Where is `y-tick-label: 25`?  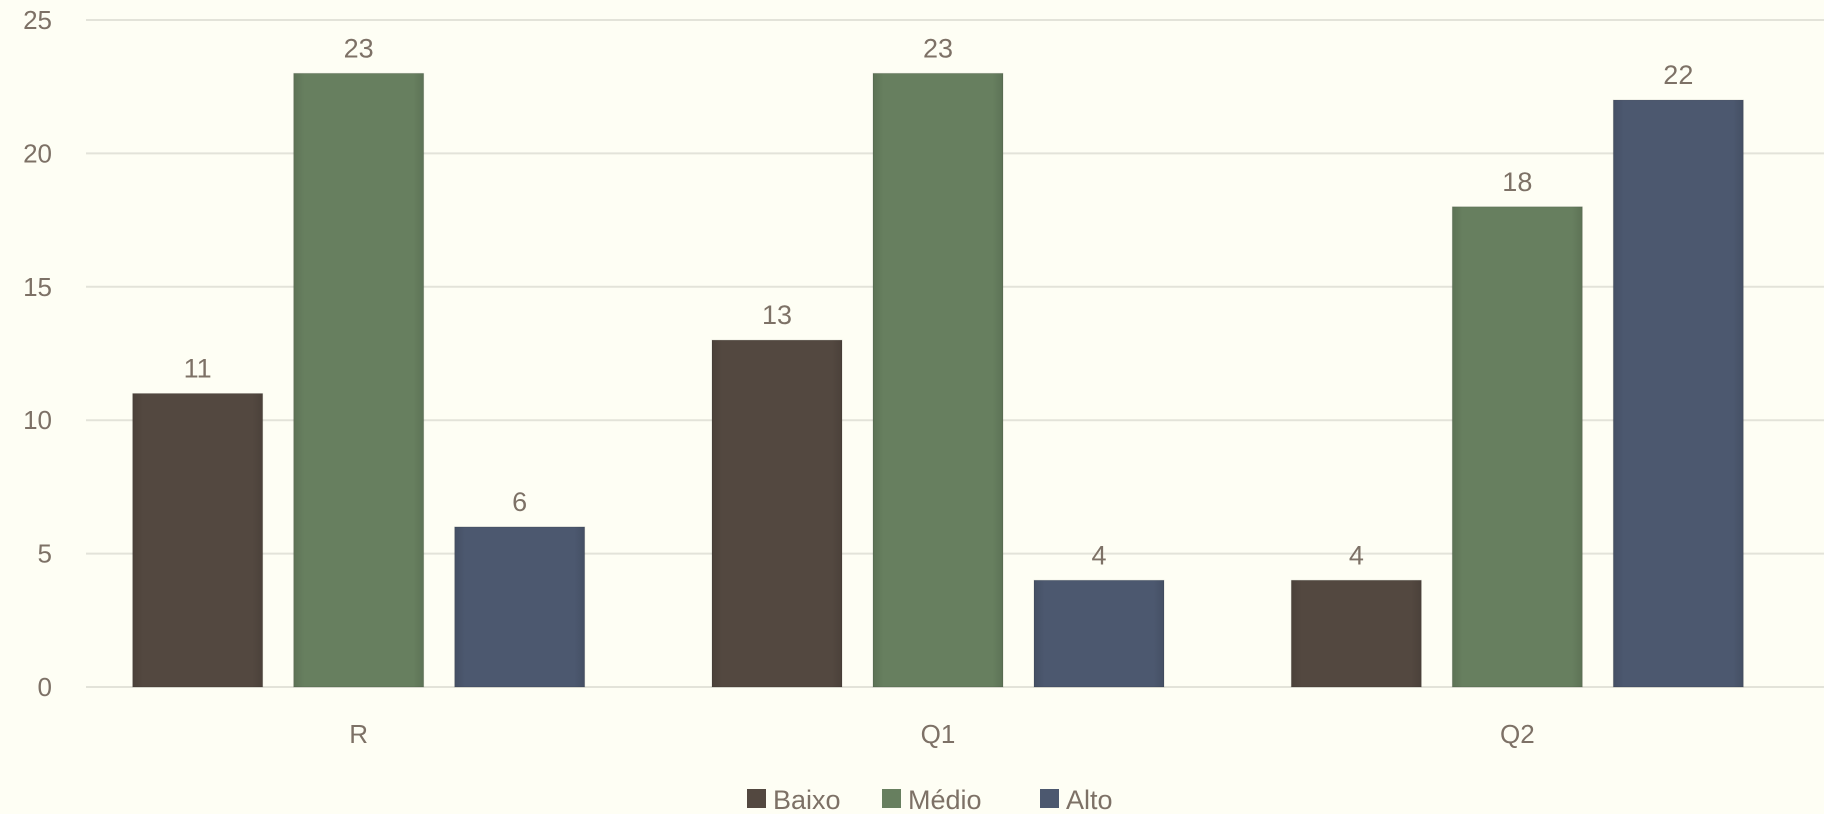 y-tick-label: 25 is located at coordinates (37, 20).